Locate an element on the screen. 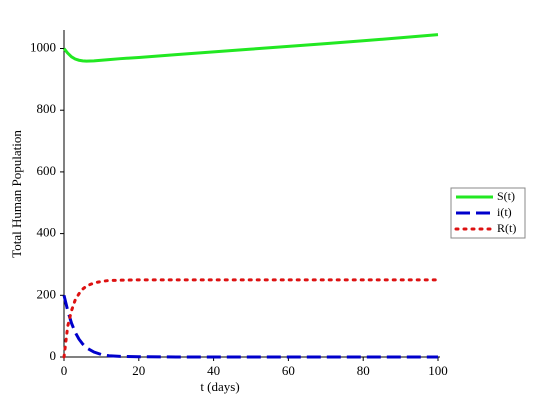 The height and width of the screenshot is (402, 533). x-tick-label: 20 is located at coordinates (138, 370).